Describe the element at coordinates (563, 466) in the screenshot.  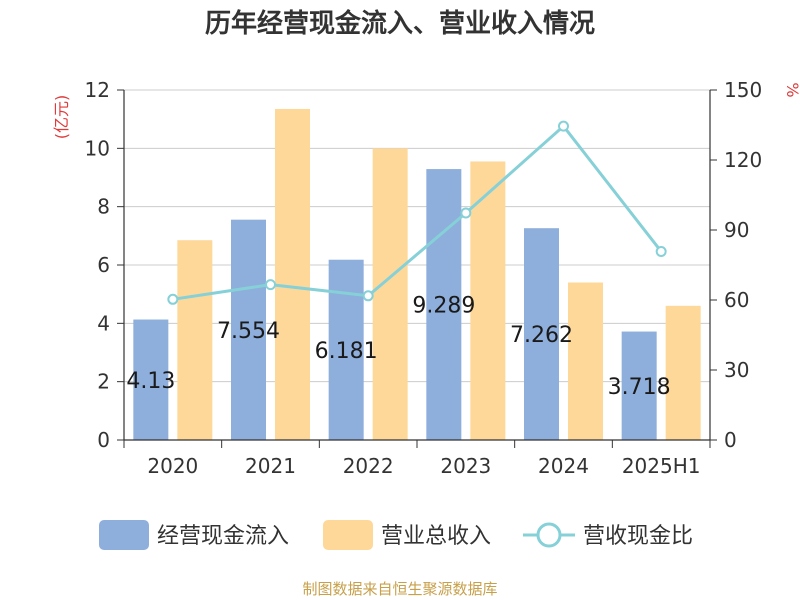
I see `x-tick-label: 2024` at that location.